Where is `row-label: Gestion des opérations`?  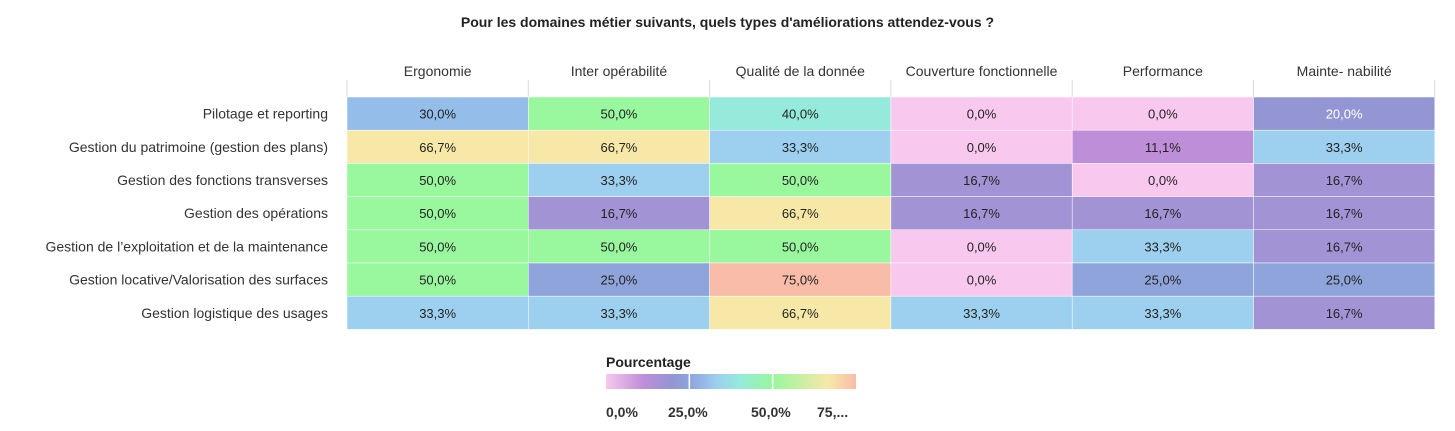 row-label: Gestion des opérations is located at coordinates (256, 213).